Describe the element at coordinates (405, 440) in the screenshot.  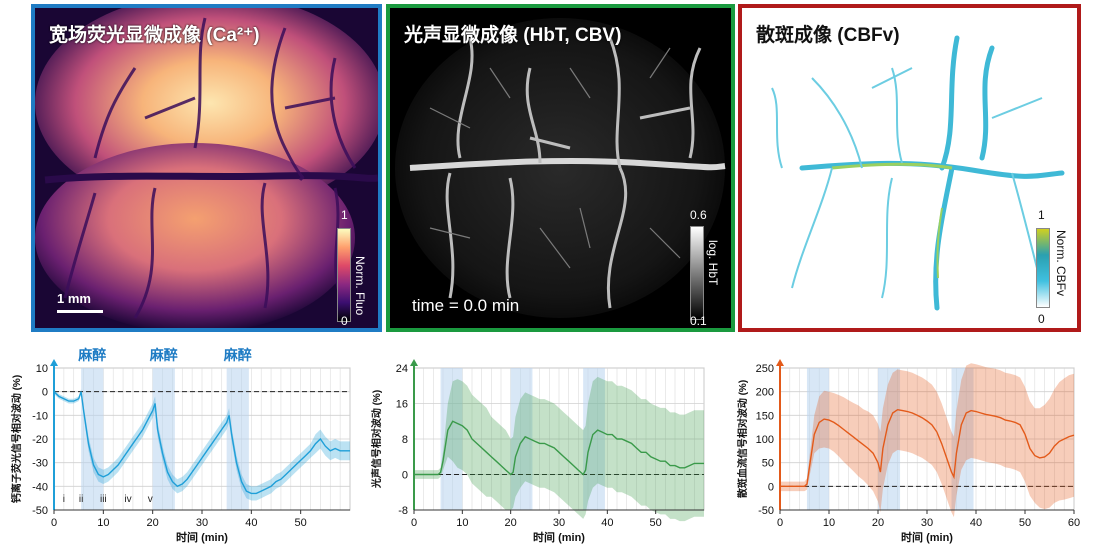
I see `y-tick-label: 8` at that location.